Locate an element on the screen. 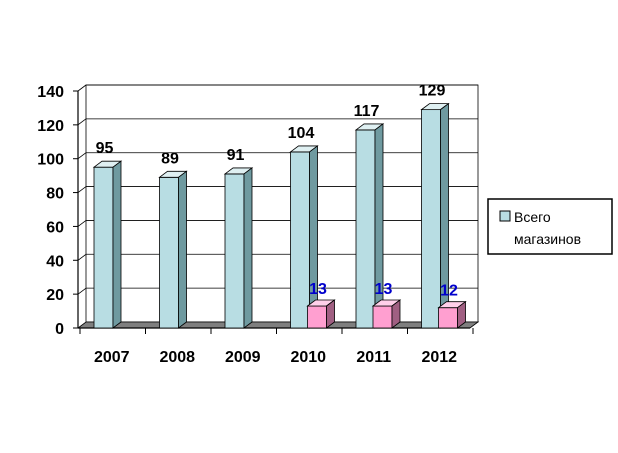 The image size is (618, 453). legend-label-line2: магазинов is located at coordinates (547, 239).